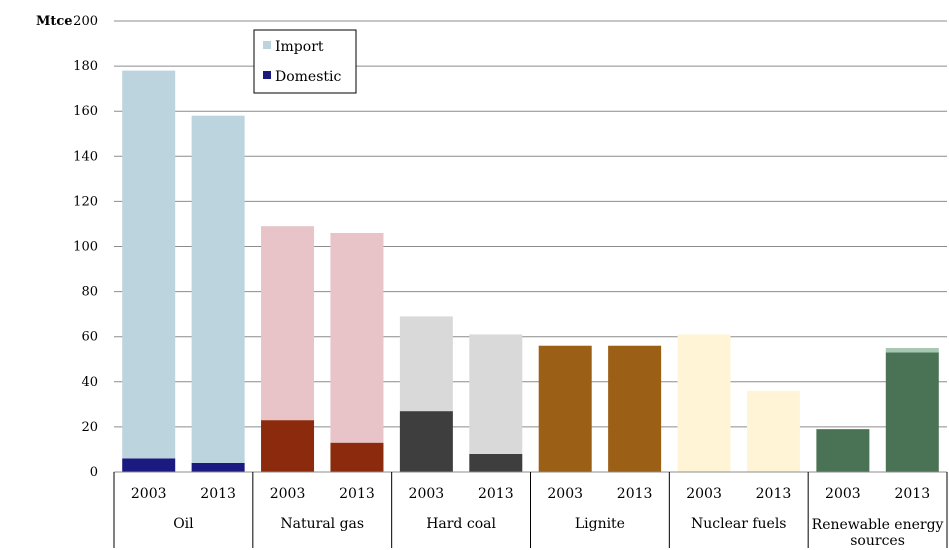 Image resolution: width=949 pixels, height=550 pixels. Describe the element at coordinates (85, 201) in the screenshot. I see `y-tick-label: 120` at that location.